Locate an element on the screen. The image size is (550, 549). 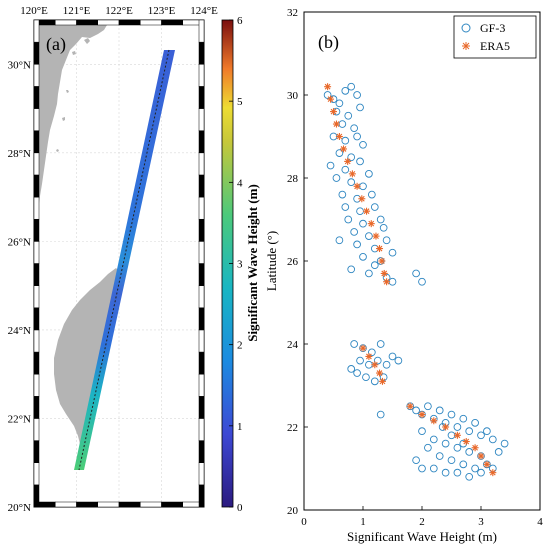
lat-tick-label: 30°N is located at coordinates (19, 65).